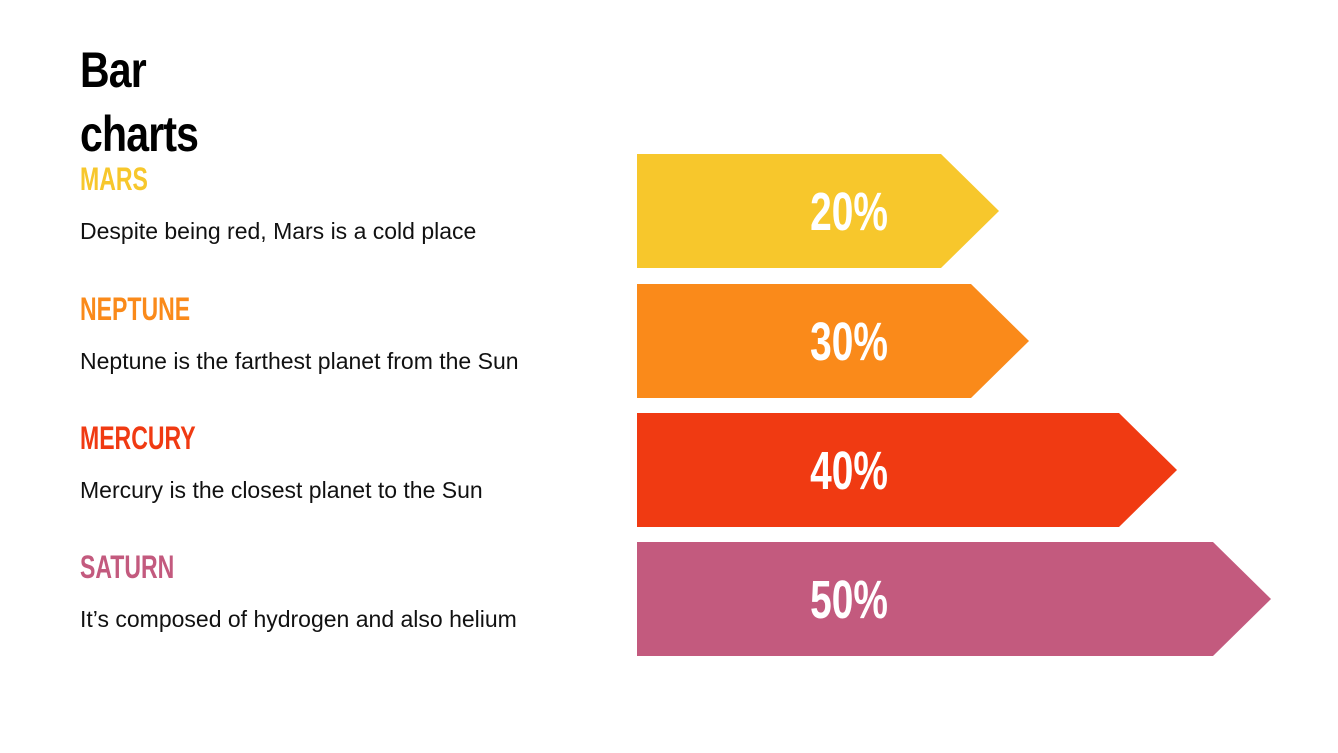 Image resolution: width=1338 pixels, height=753 pixels. Describe the element at coordinates (954, 599) in the screenshot. I see `bar-saturn` at that location.